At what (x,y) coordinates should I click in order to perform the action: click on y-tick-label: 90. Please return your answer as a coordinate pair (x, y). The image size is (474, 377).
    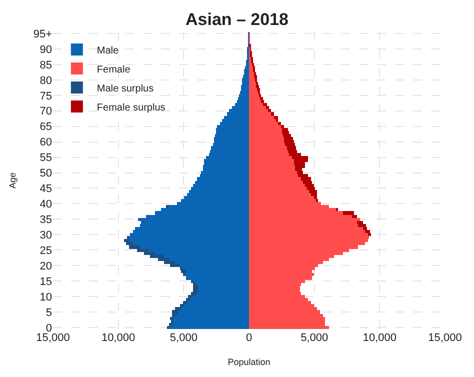
    Looking at the image, I should click on (46, 50).